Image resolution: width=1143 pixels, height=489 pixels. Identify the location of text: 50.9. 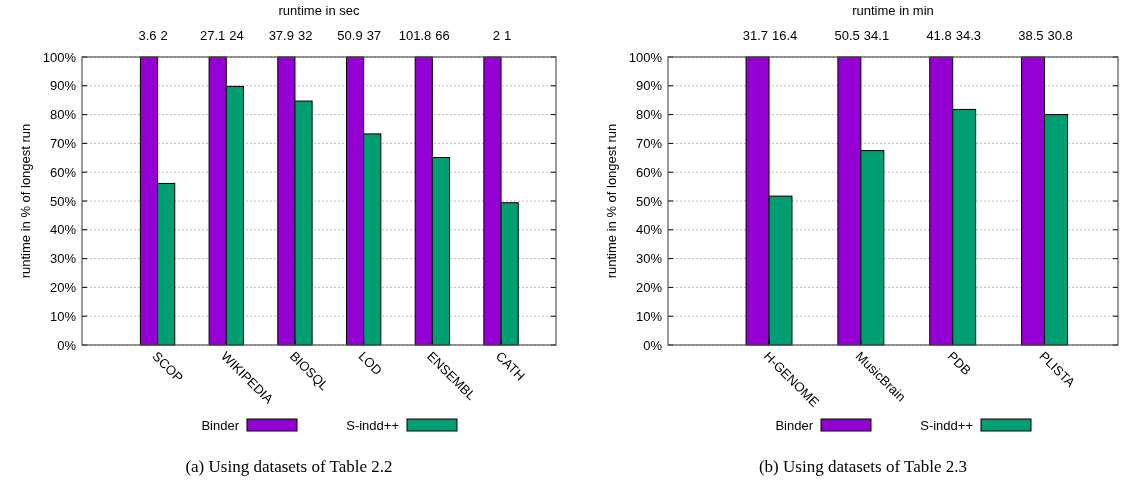
(350, 35).